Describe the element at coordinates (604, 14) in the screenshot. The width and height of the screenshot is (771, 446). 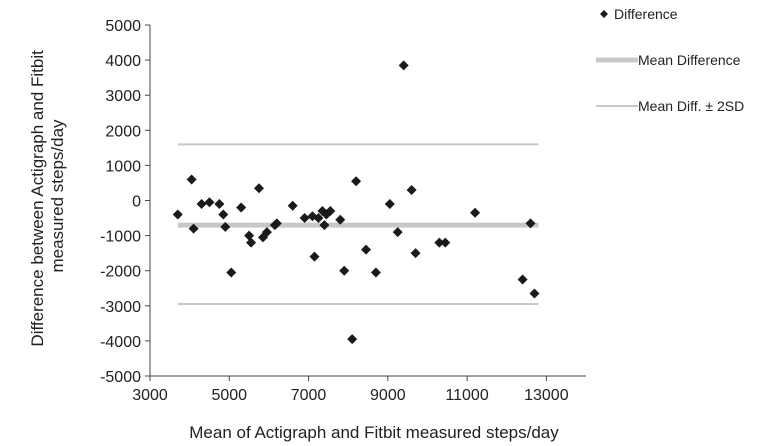
I see `legend-marker-difference` at that location.